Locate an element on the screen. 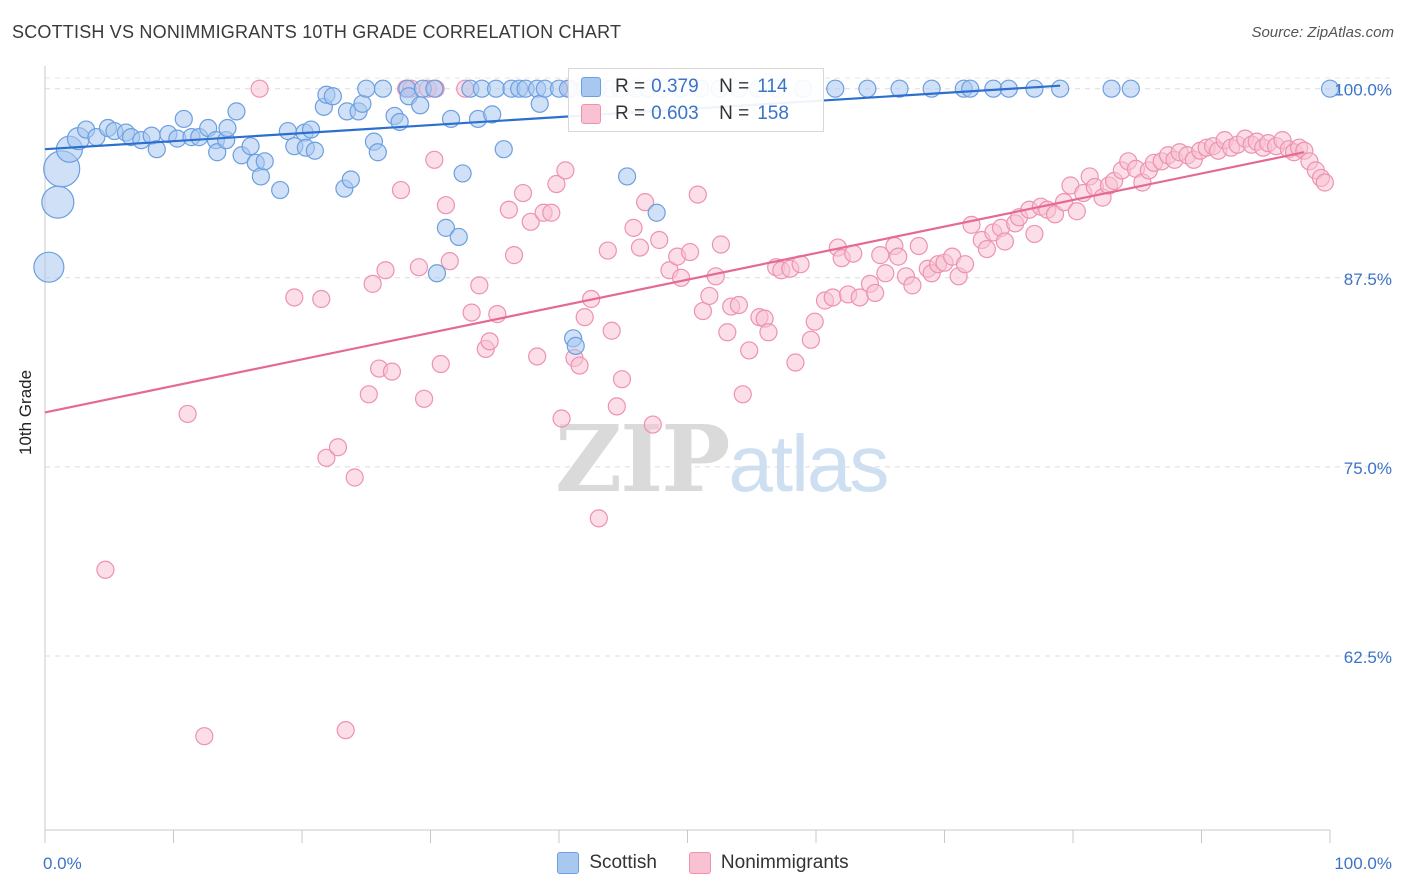 The width and height of the screenshot is (1406, 892). n-value: 158 is located at coordinates (773, 113).